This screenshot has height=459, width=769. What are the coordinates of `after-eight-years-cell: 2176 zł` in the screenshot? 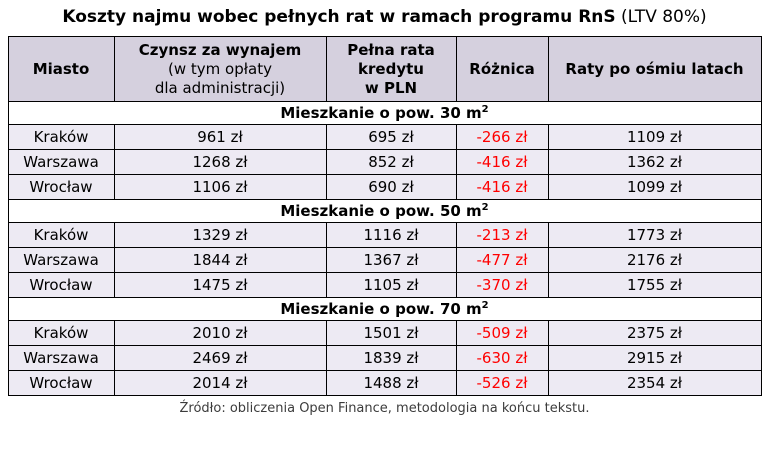 It's located at (654, 260).